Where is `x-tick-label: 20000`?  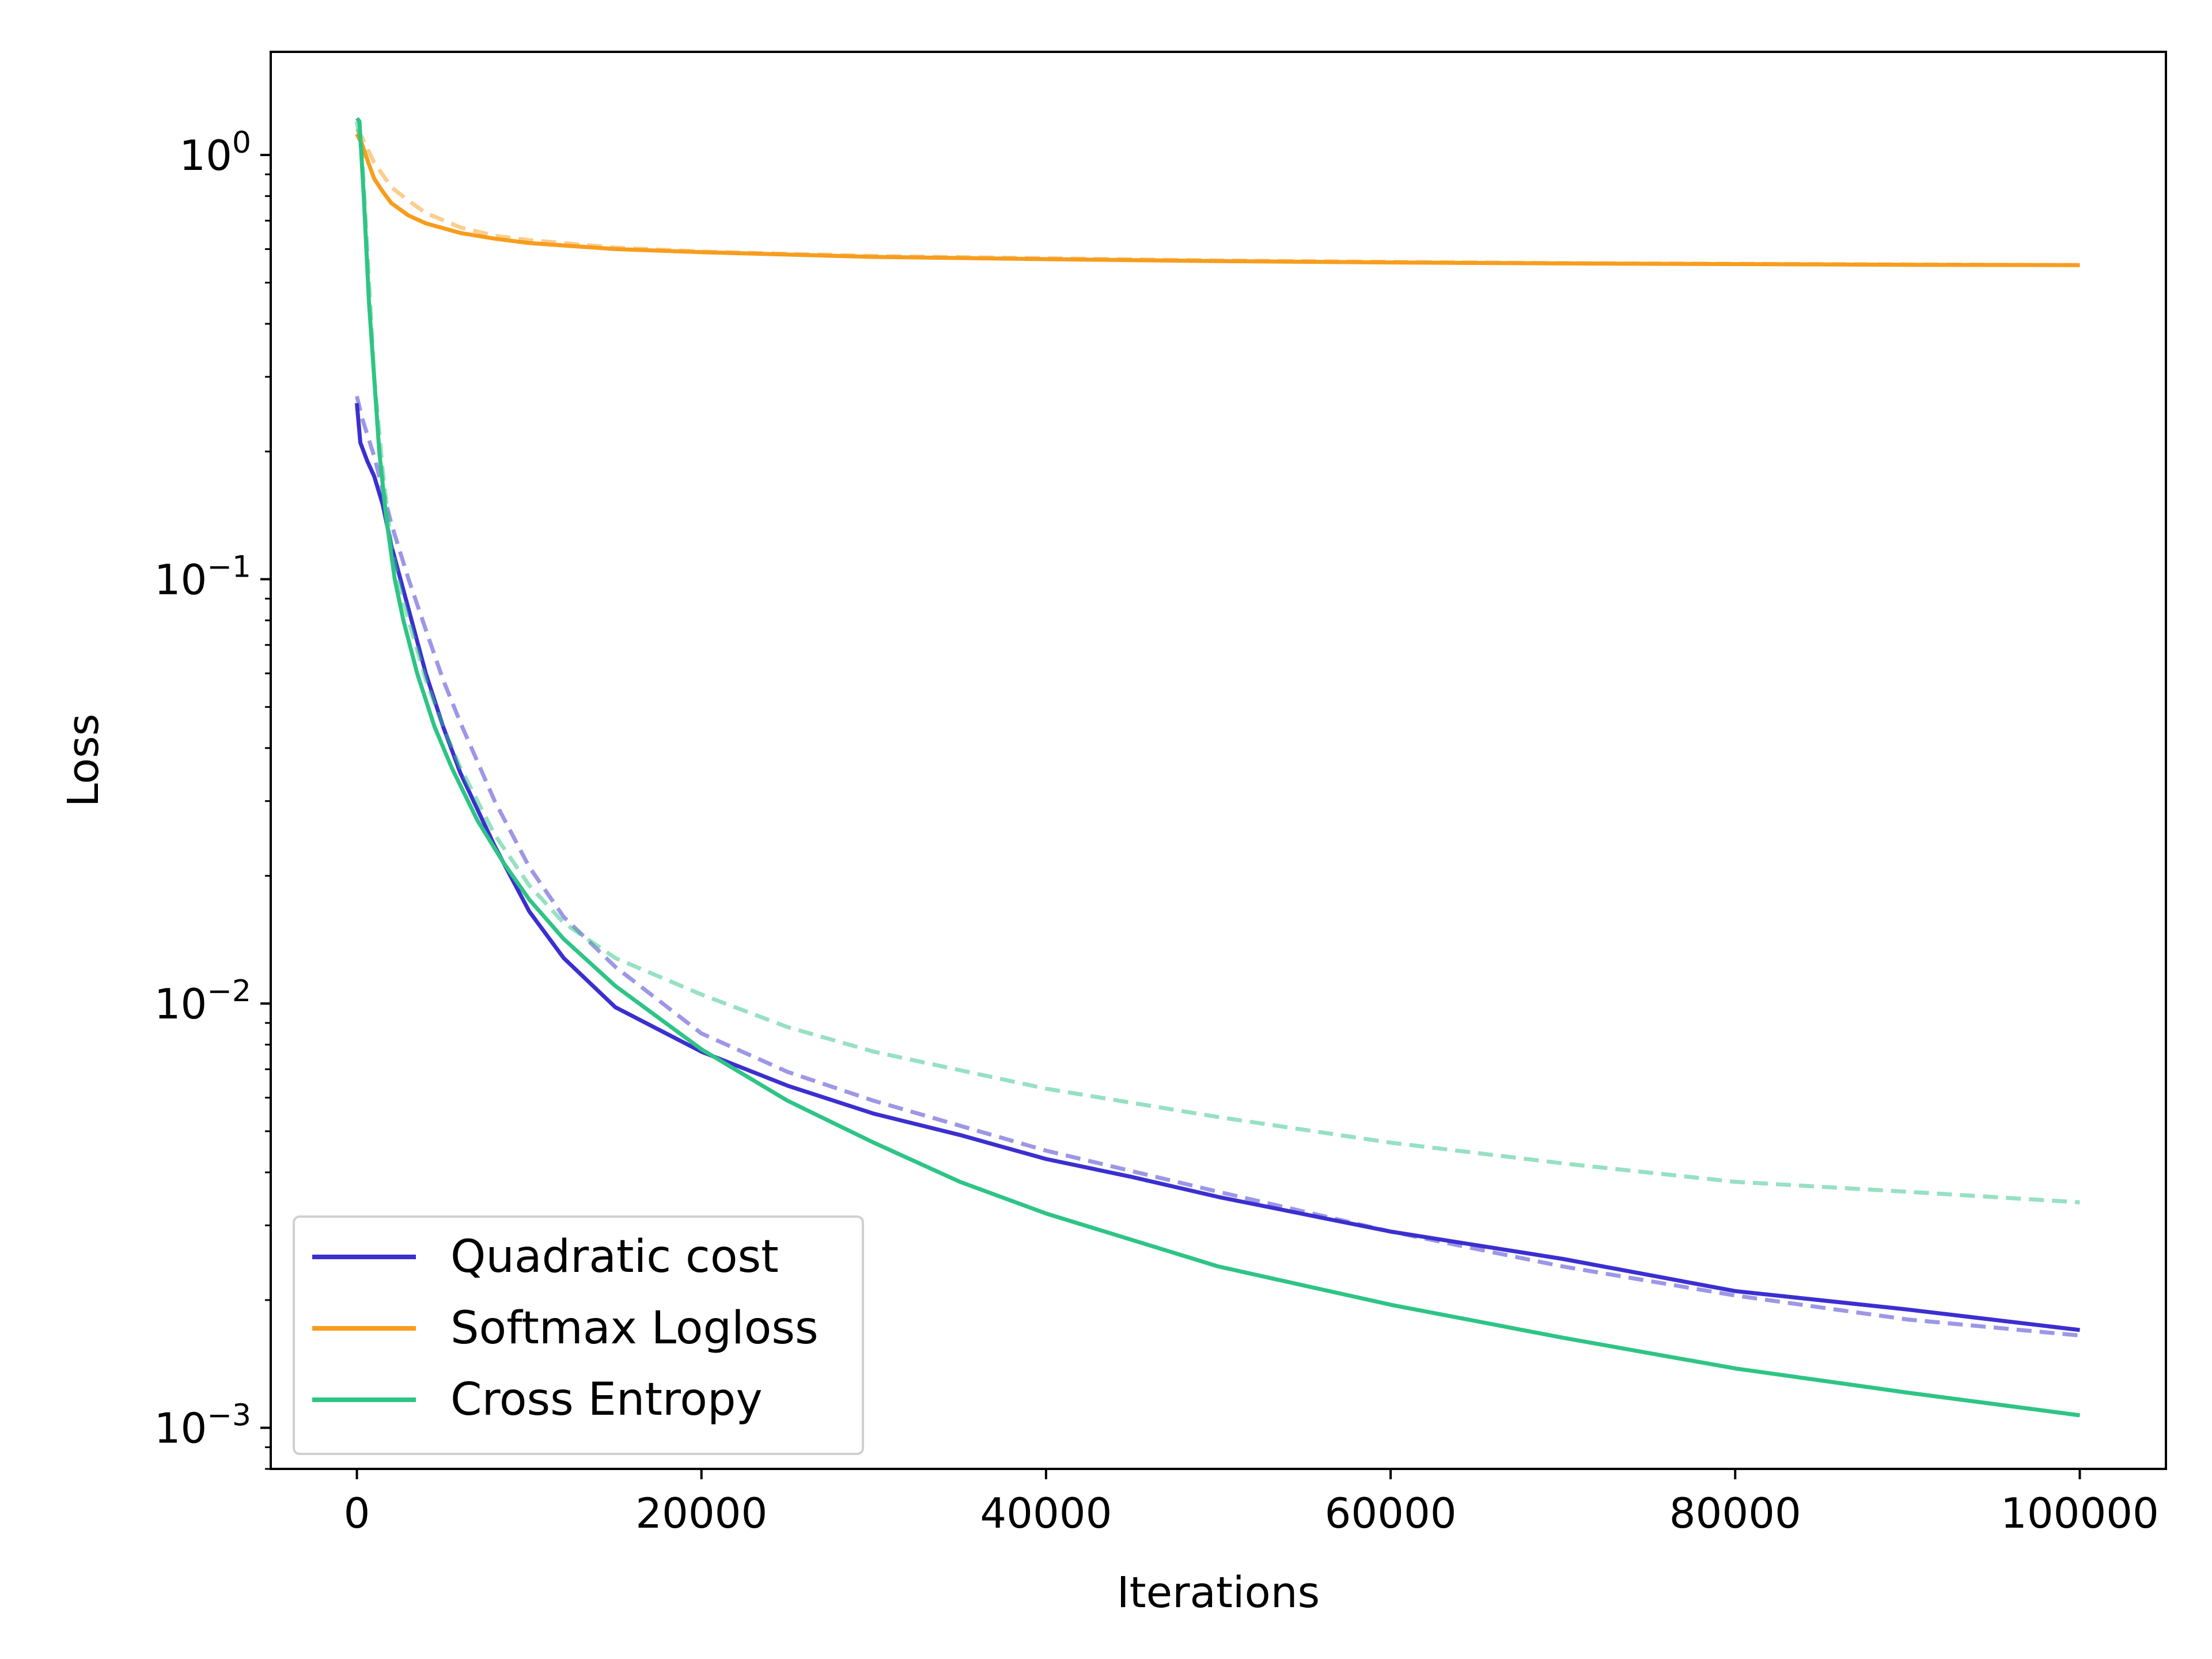
x-tick-label: 20000 is located at coordinates (701, 1513).